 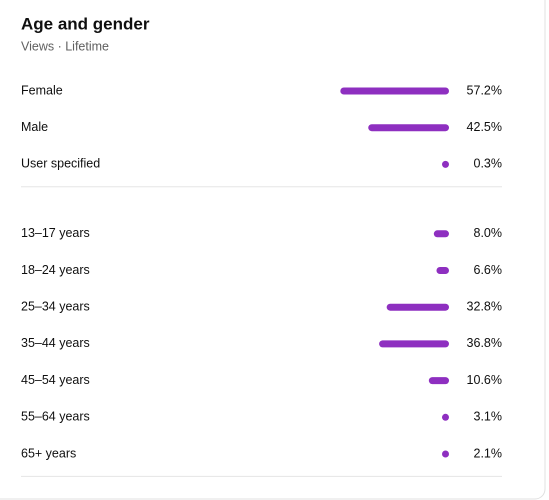 What do you see at coordinates (85, 23) in the screenshot?
I see `card-title: Age and gender` at bounding box center [85, 23].